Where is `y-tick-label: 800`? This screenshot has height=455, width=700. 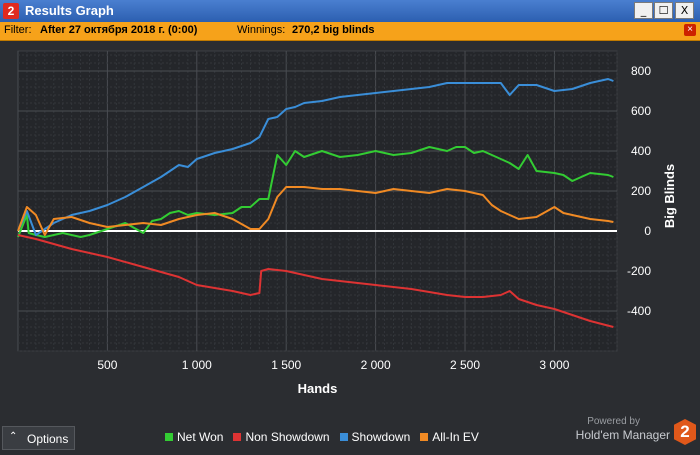 y-tick-label: 800 is located at coordinates (641, 71).